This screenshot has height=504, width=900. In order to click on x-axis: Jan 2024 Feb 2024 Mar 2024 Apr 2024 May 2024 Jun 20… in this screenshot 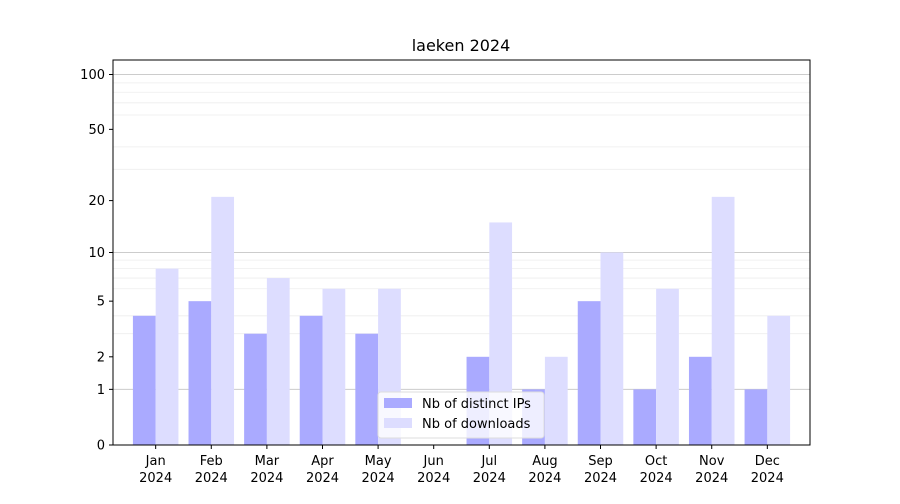, I will do `click(461, 465)`.